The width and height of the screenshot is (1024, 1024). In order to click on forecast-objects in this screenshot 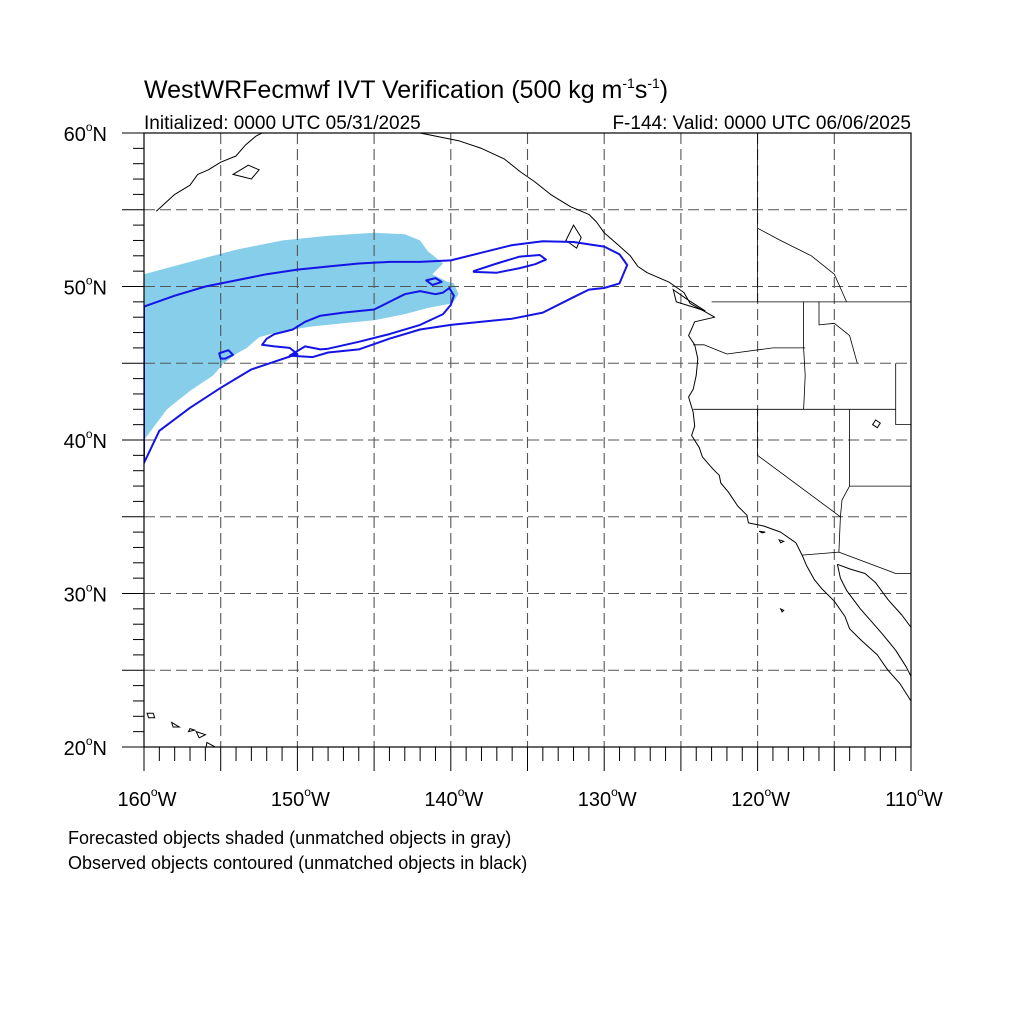, I will do `click(301, 336)`.